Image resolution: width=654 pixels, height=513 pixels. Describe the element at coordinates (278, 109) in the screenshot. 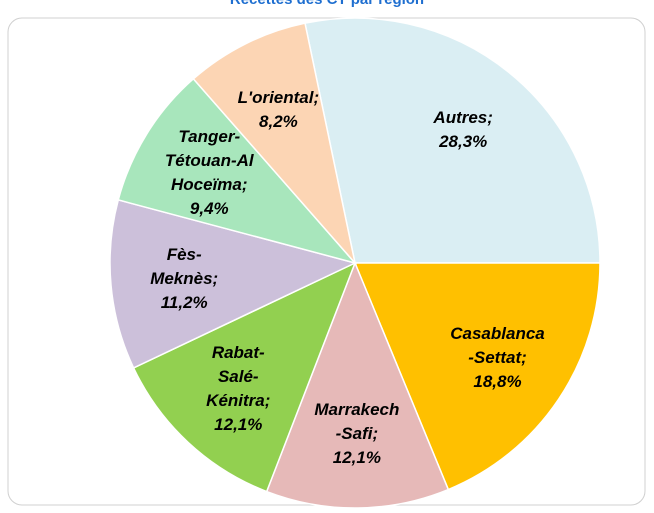

I see `data-label: L'oriental; 8,2%` at that location.